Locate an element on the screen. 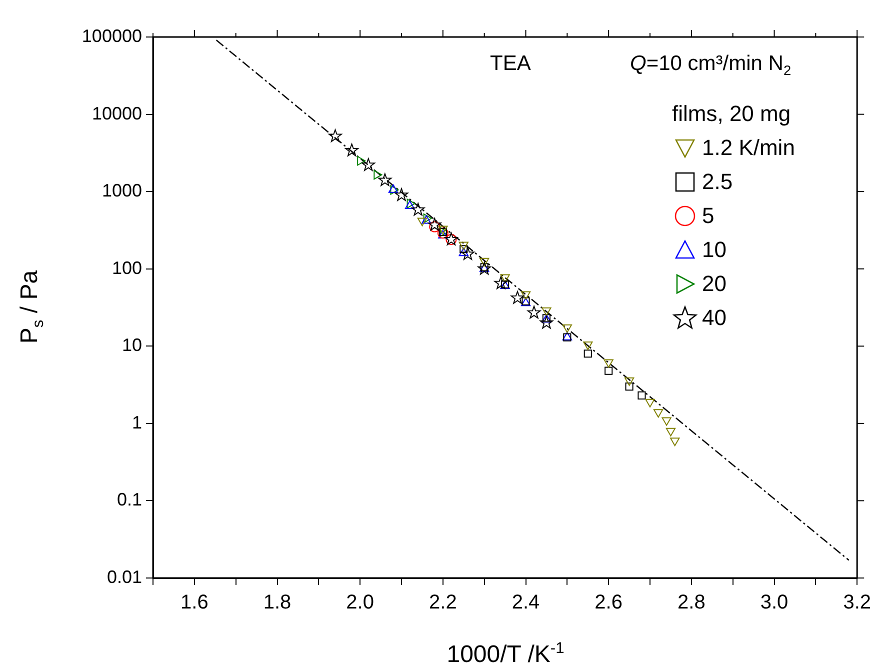  y-tick-label: 0.1 is located at coordinates (129, 500).